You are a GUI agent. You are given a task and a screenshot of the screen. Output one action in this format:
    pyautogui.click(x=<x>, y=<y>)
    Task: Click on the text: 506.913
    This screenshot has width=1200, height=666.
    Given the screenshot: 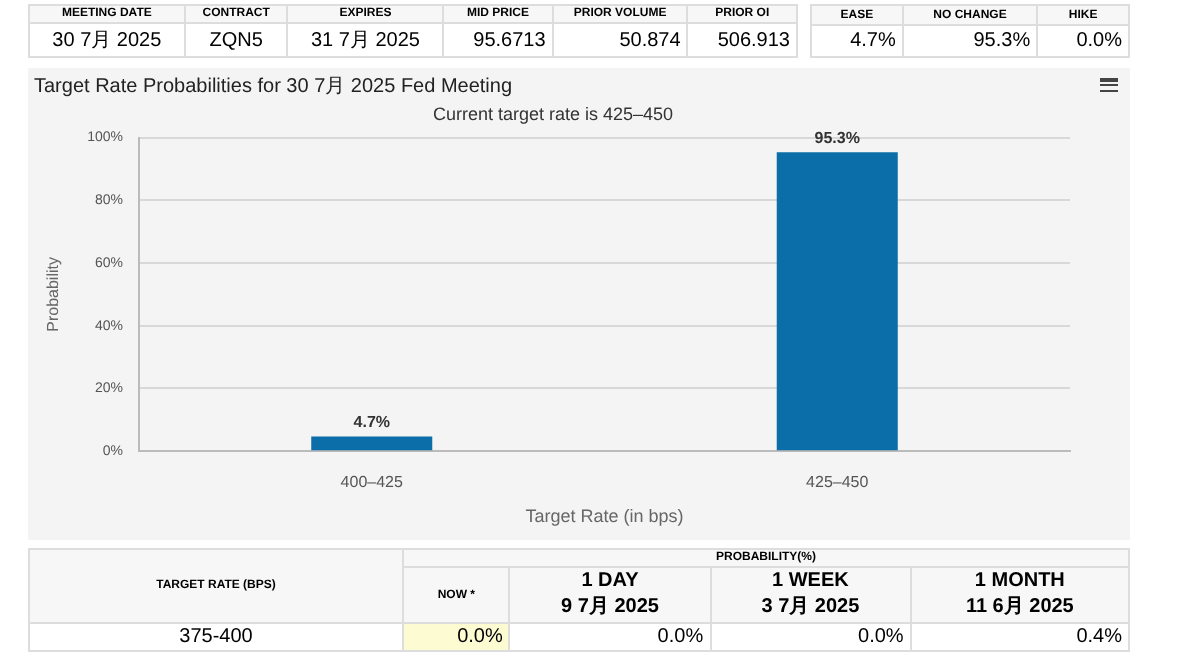 What is the action you would take?
    pyautogui.click(x=742, y=40)
    